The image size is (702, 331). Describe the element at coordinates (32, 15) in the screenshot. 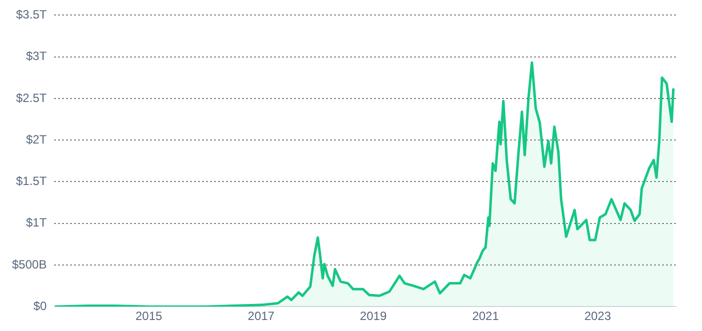

I see `y-tick-label: $3.5T` at that location.